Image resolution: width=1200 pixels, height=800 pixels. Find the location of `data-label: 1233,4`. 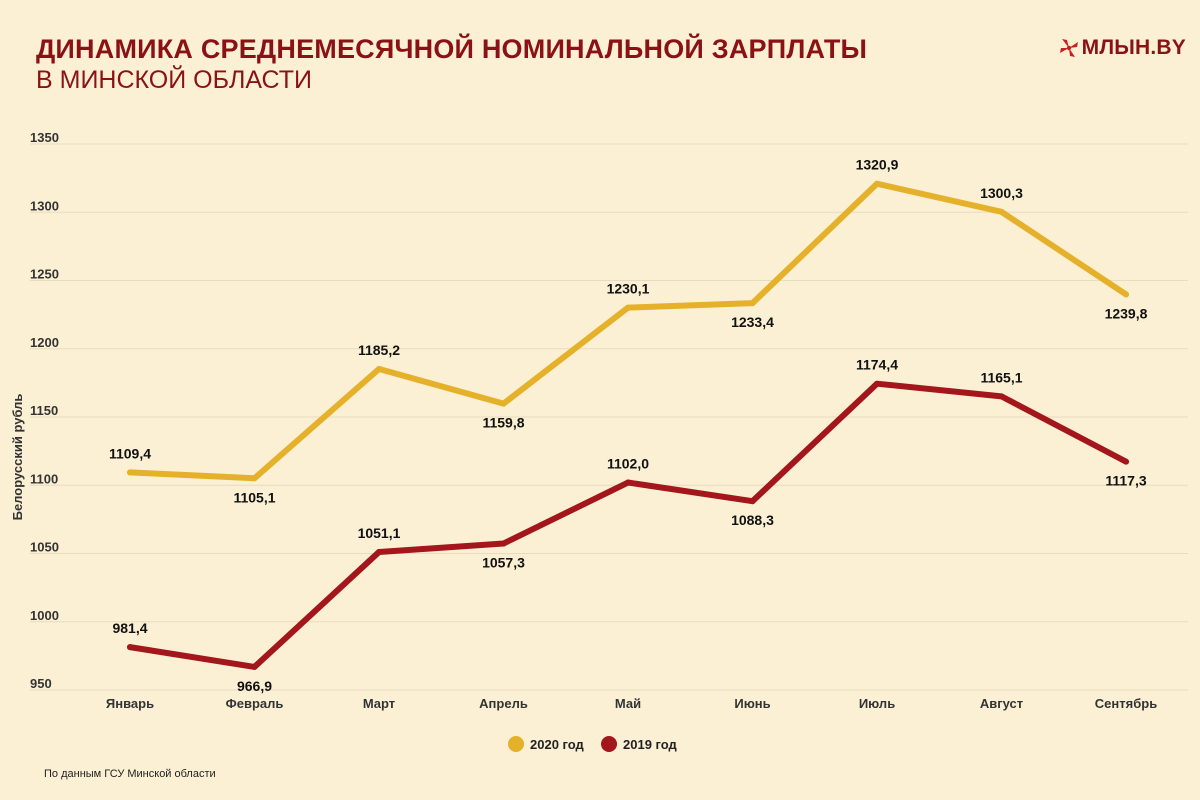

data-label: 1233,4 is located at coordinates (752, 322).